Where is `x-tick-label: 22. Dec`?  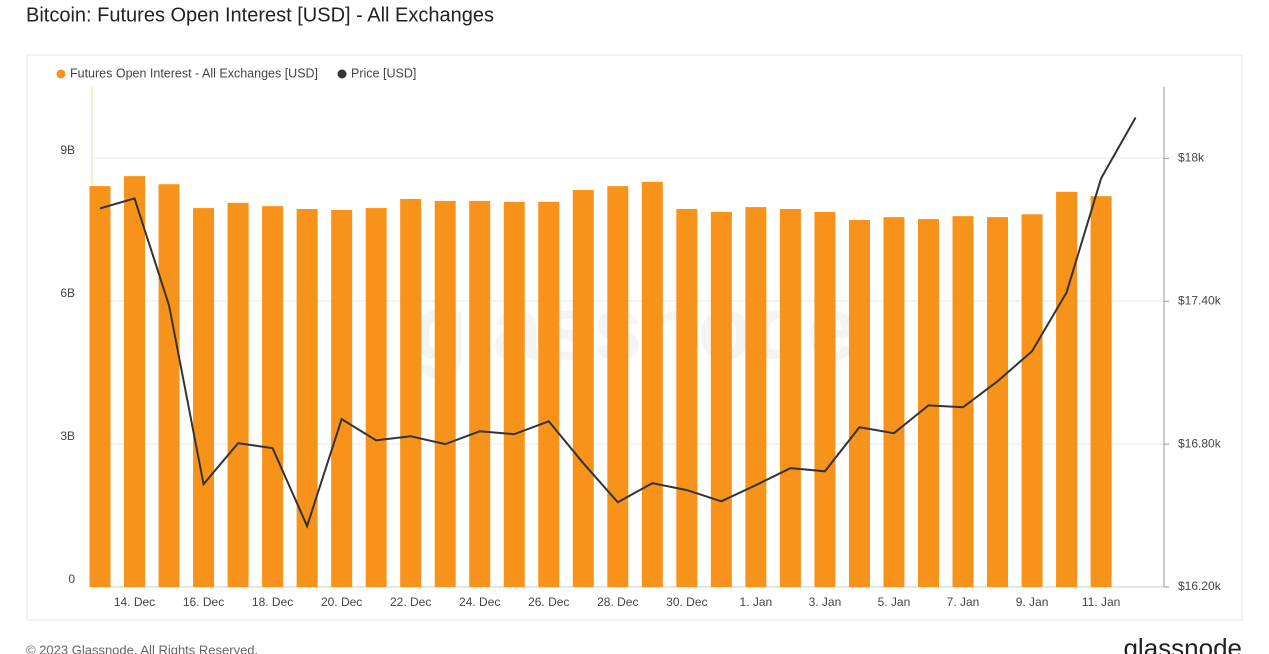 x-tick-label: 22. Dec is located at coordinates (410, 602).